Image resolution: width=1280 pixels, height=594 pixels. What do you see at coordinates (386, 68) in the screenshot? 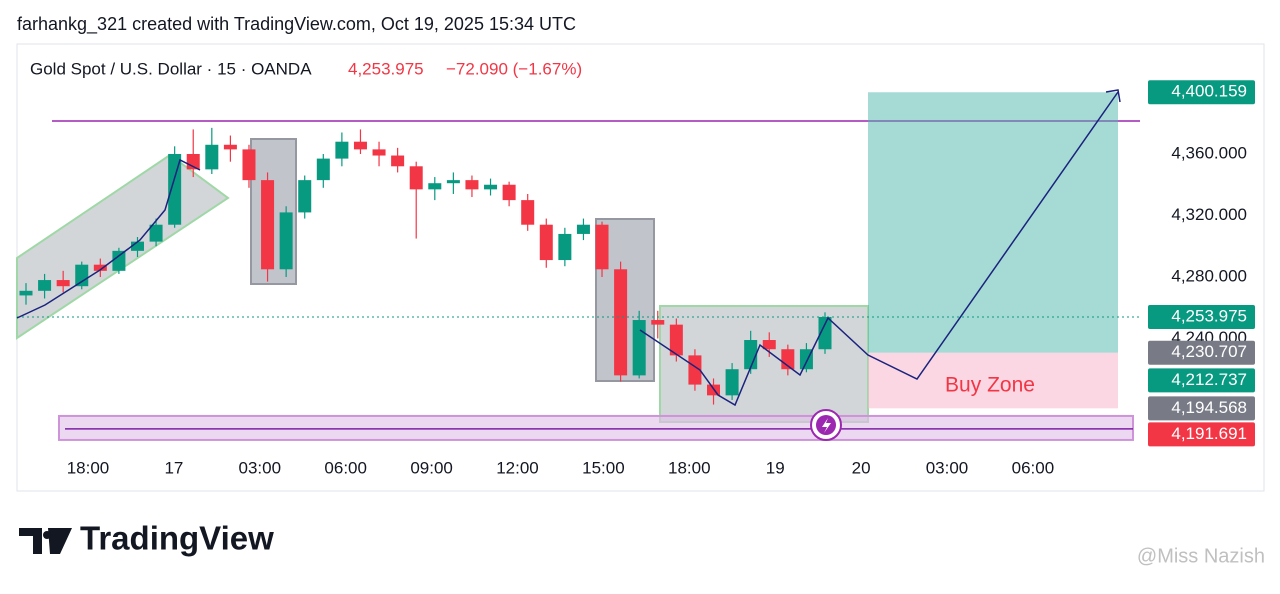
I see `last-price: 4,253.975` at bounding box center [386, 68].